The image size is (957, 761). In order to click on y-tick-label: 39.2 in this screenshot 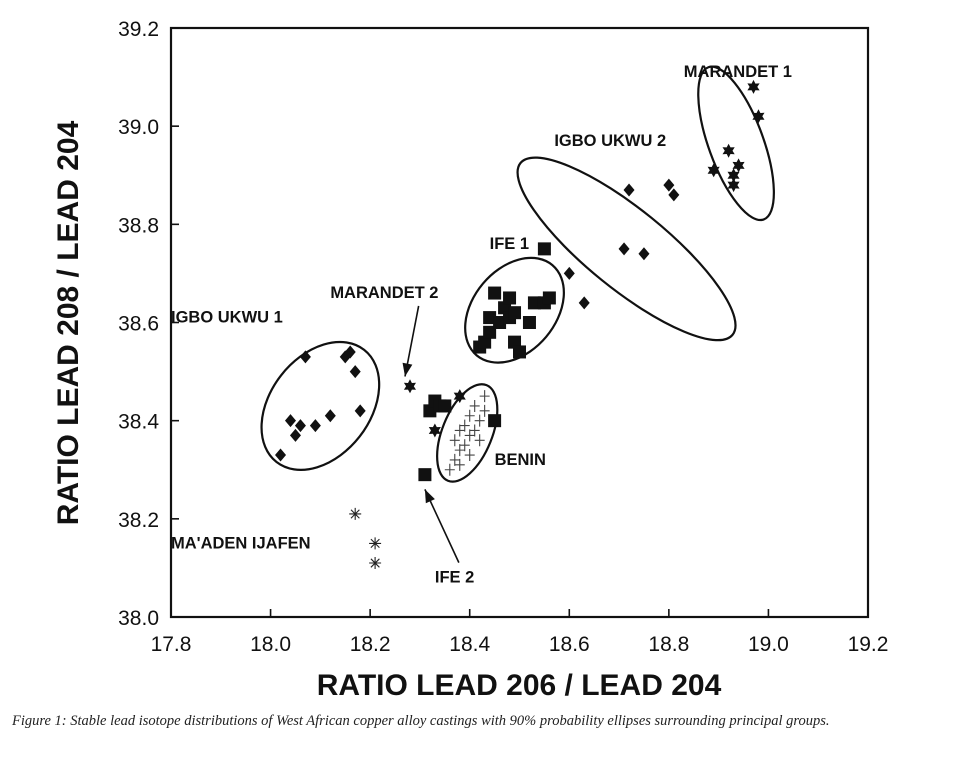, I will do `click(138, 29)`.